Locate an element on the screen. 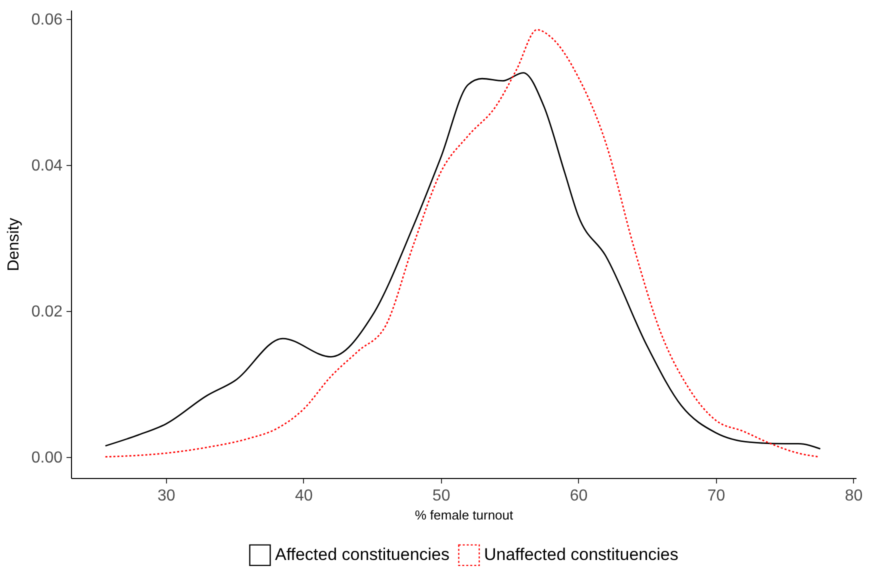  x-tick-label: 40 is located at coordinates (303, 496).